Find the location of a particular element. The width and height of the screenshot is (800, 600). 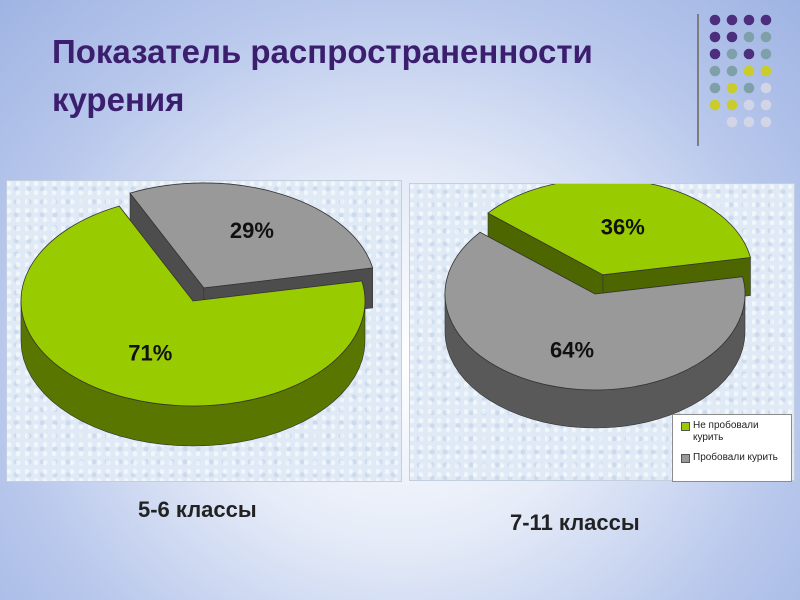

decorative-dot-grid is located at coordinates (742, 71).